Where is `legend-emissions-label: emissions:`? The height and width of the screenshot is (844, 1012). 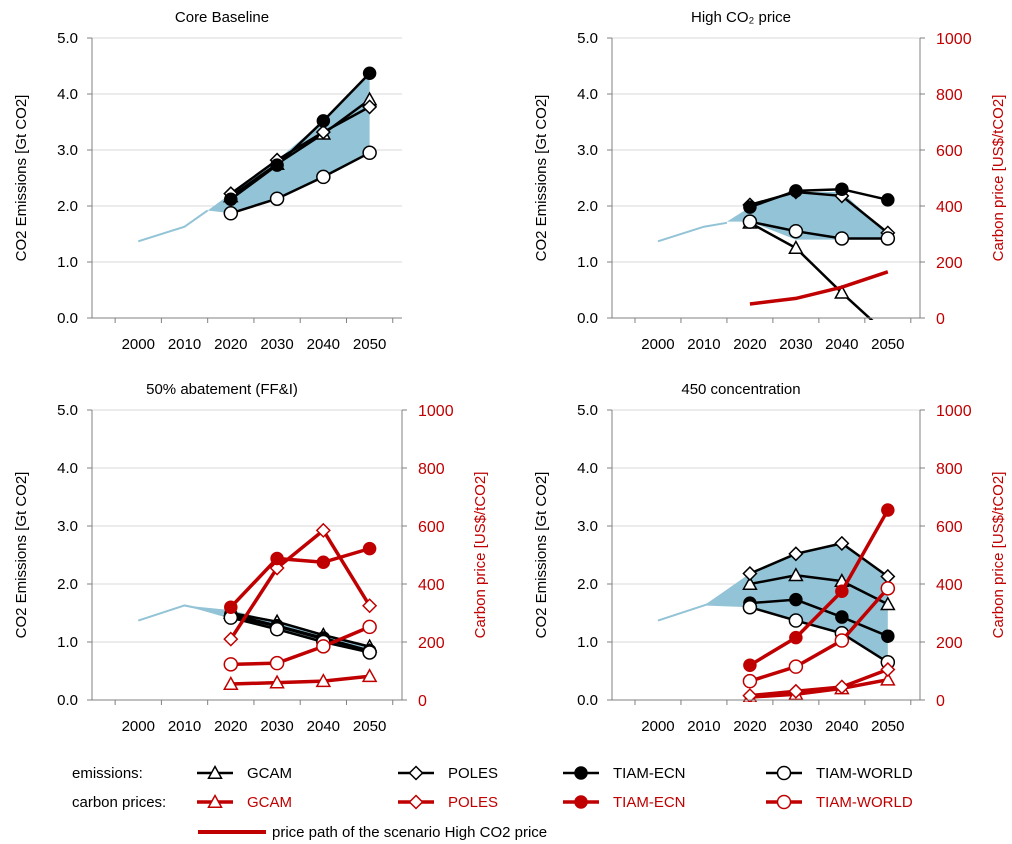
legend-emissions-label: emissions: is located at coordinates (107, 773).